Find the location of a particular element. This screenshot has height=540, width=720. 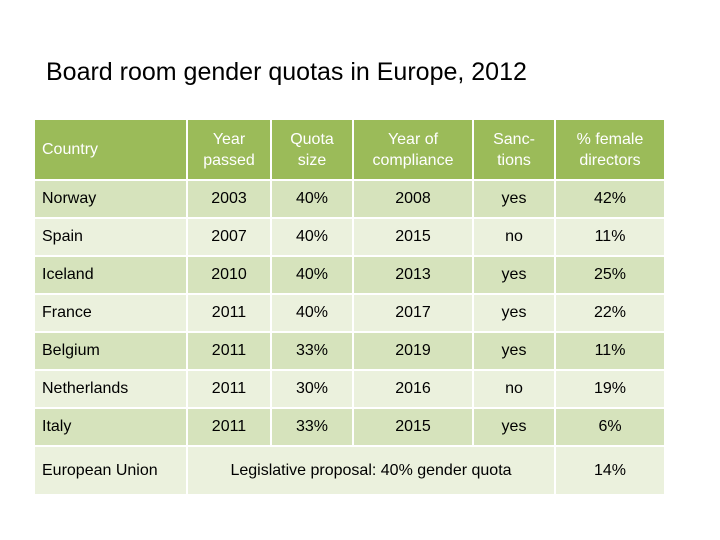

cell-country: Iceland is located at coordinates (111, 276).